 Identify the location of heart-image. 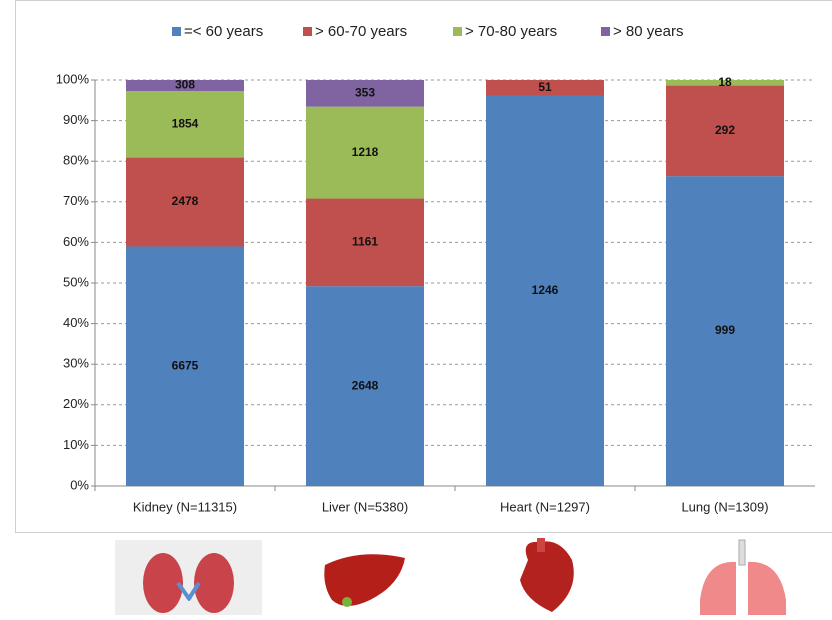
(547, 576).